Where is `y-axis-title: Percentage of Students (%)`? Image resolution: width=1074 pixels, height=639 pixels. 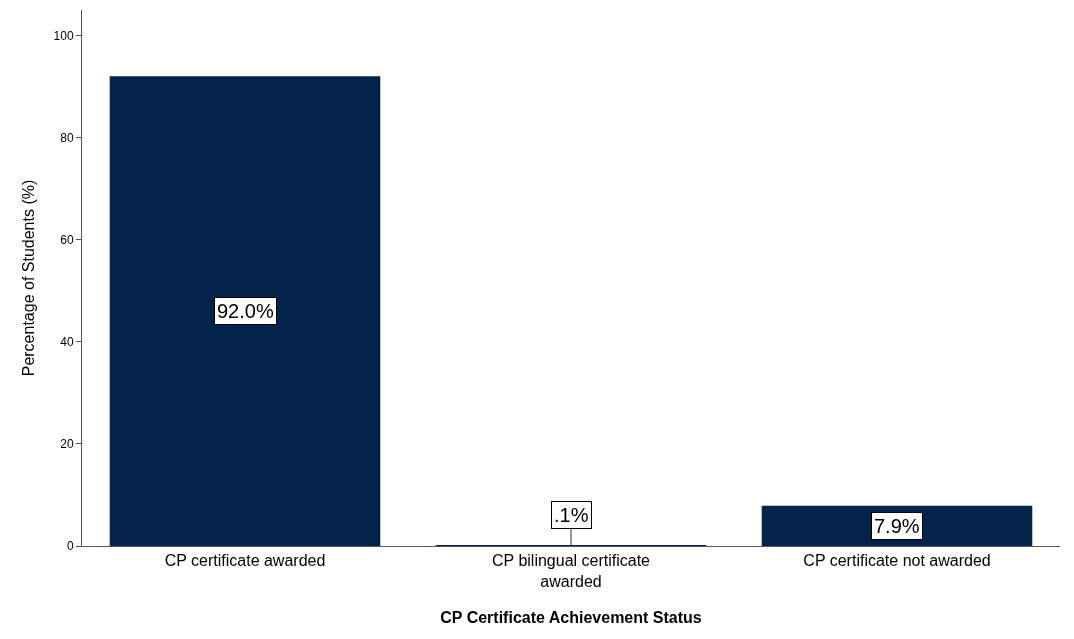 y-axis-title: Percentage of Students (%) is located at coordinates (29, 278).